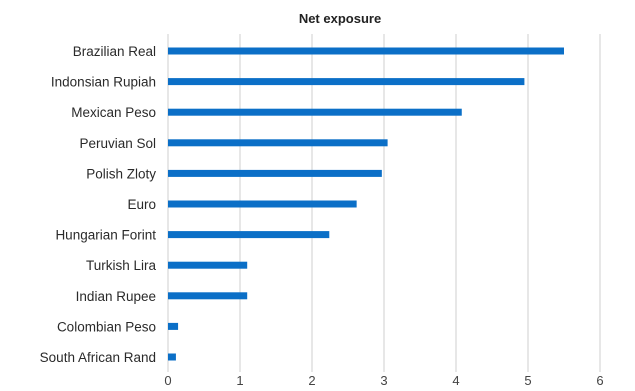 The image size is (635, 391). Describe the element at coordinates (117, 143) in the screenshot. I see `category-label-peruvian-sol: Peruvian Sol` at that location.